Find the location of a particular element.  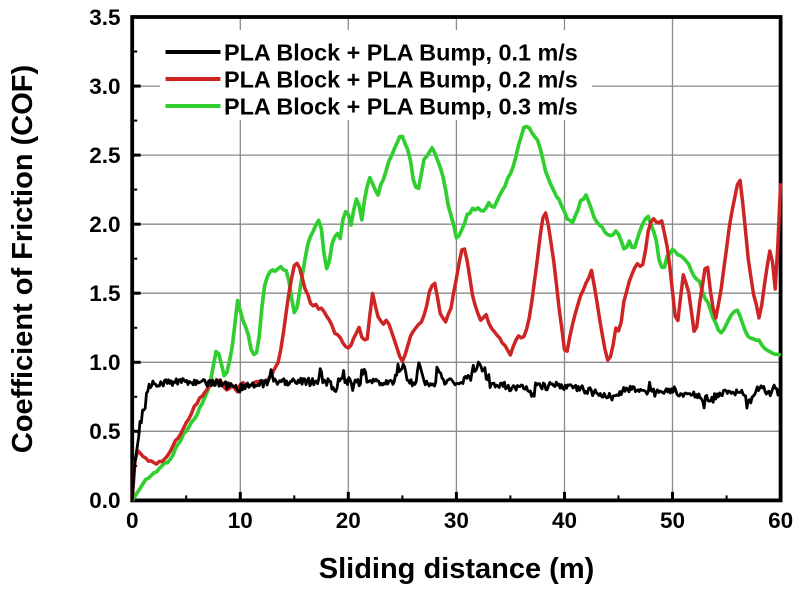

svg-text: 0.5 is located at coordinates (104, 431).